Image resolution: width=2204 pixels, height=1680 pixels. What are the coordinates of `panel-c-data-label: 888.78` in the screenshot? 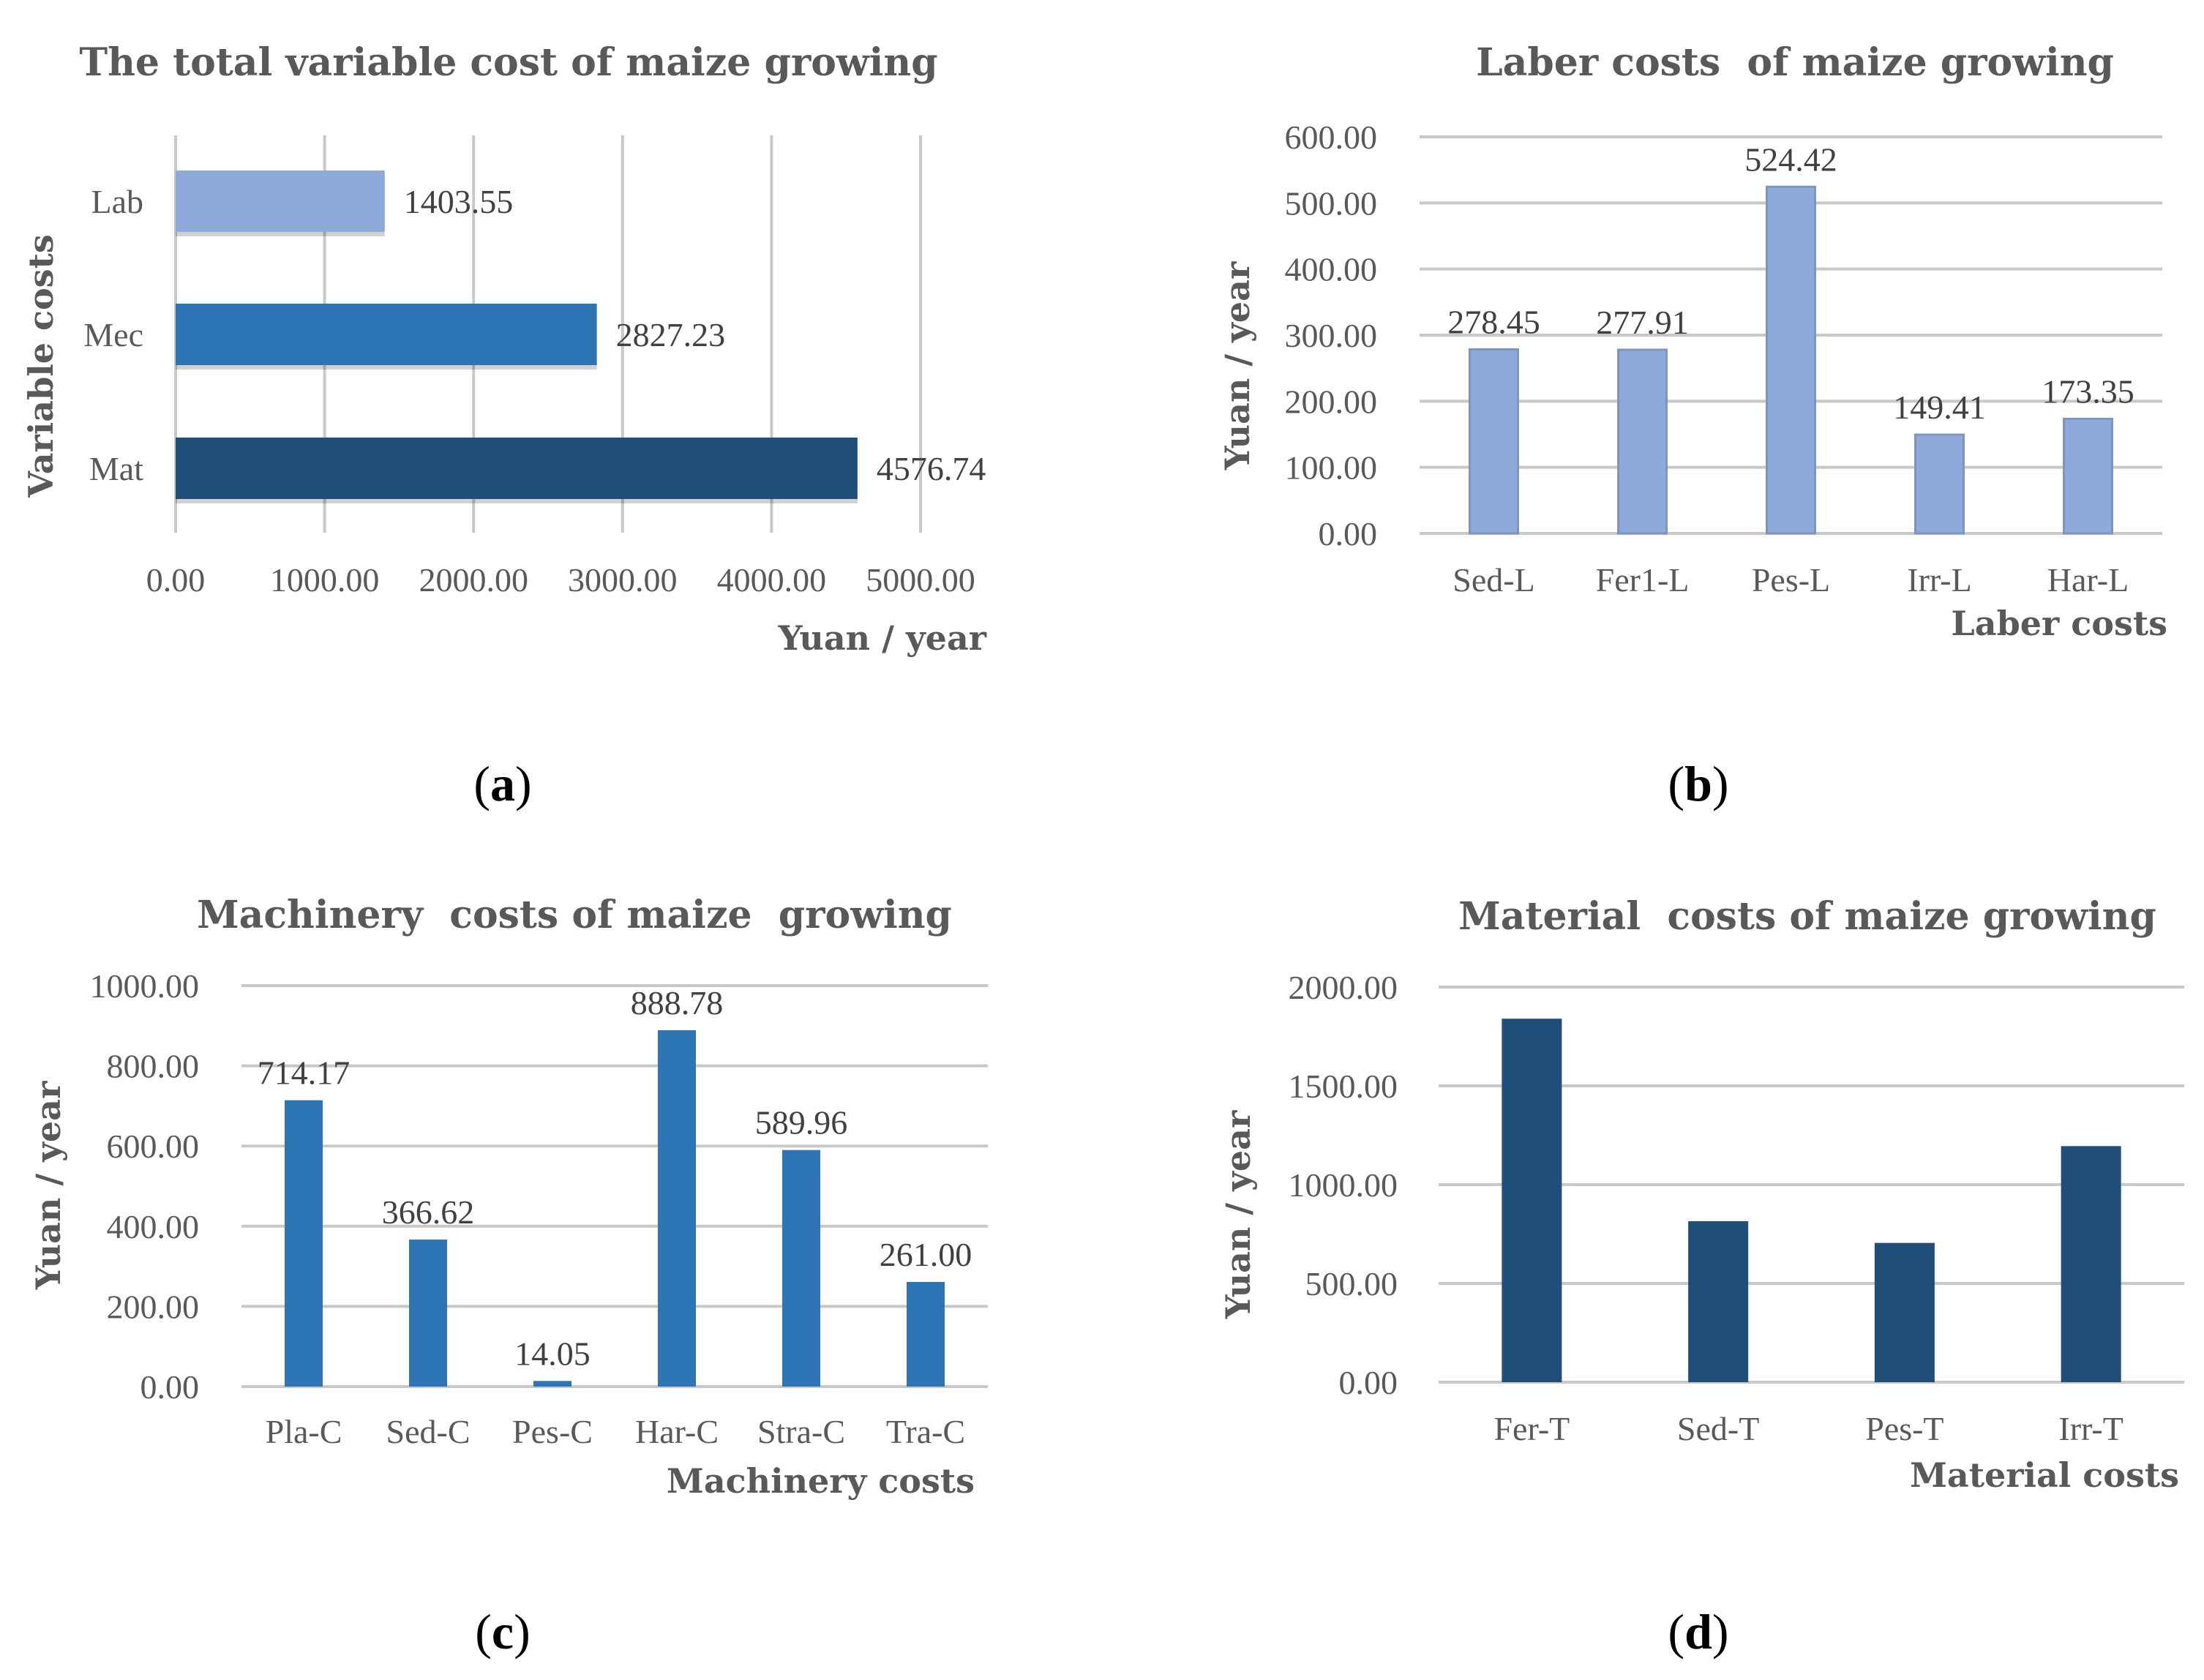 It's located at (677, 1002).